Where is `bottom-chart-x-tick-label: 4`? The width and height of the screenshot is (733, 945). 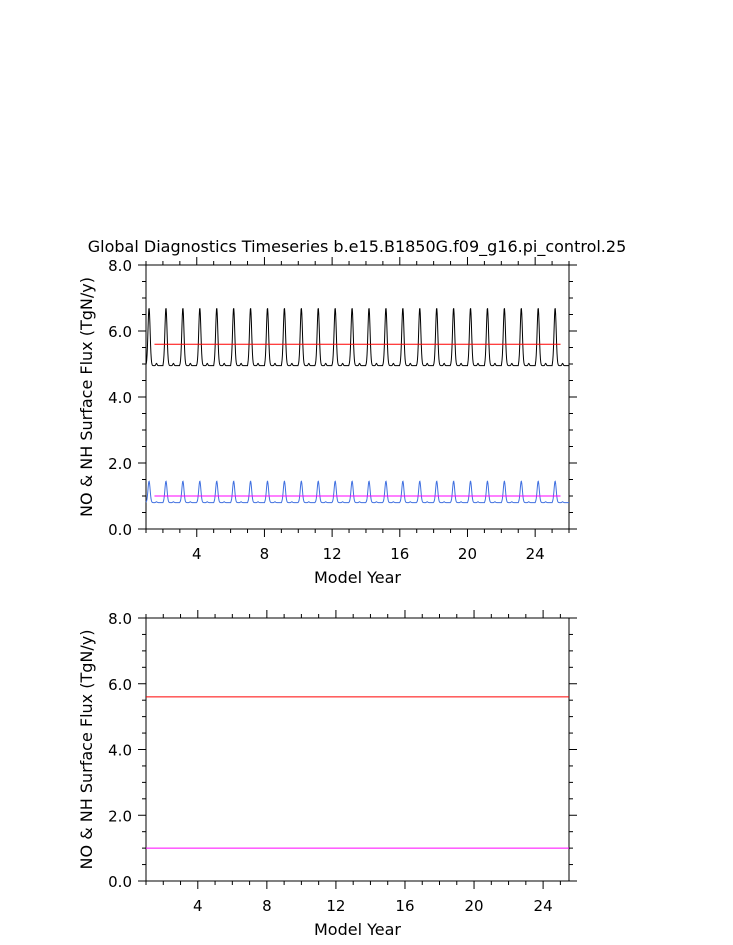 bottom-chart-x-tick-label: 4 is located at coordinates (198, 906).